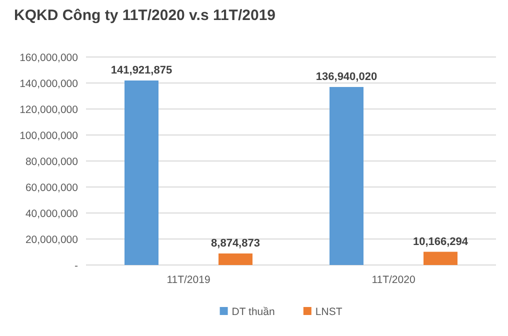 Image resolution: width=508 pixels, height=336 pixels. I want to click on x-tick-label: 11T/2020, so click(394, 280).